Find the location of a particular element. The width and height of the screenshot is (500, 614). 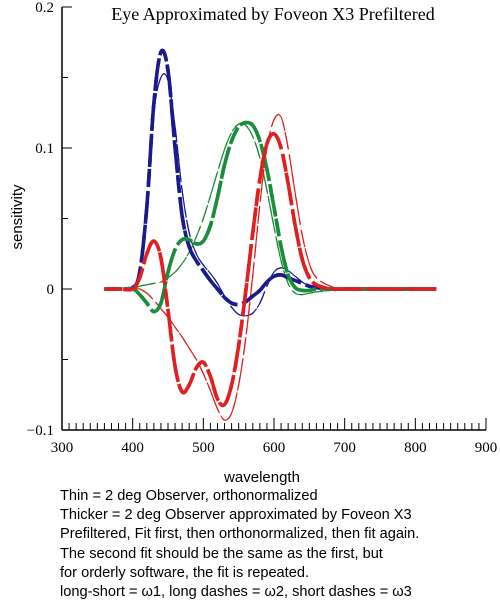

caption-line: Thin = 2 deg Observer, orthonormalized is located at coordinates (189, 496).